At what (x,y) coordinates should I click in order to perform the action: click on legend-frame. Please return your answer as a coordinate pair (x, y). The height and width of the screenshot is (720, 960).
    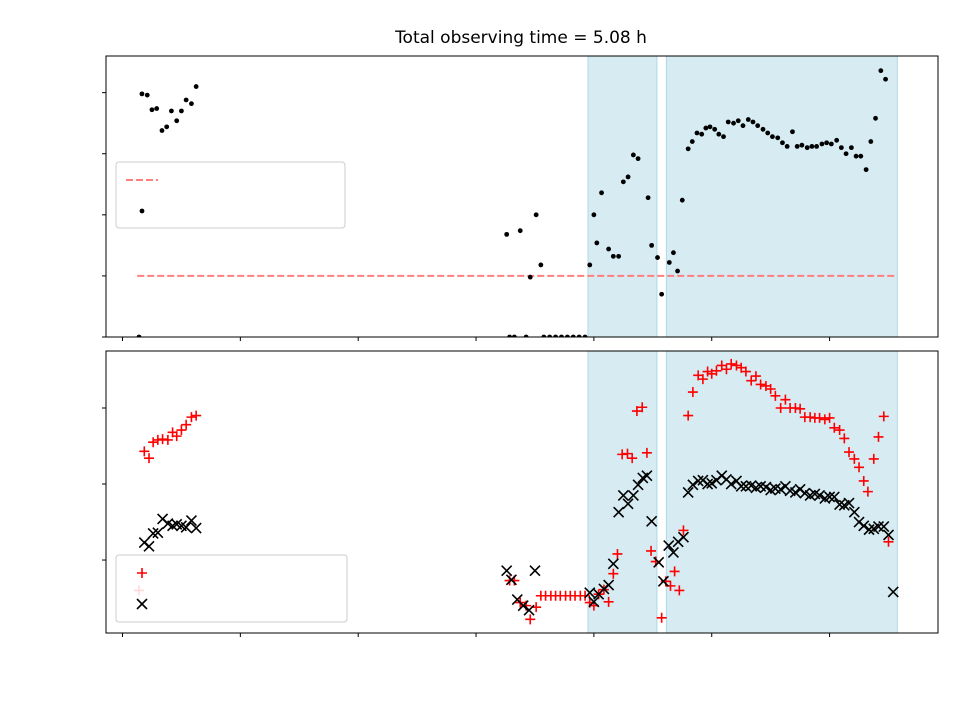
    Looking at the image, I should click on (231, 588).